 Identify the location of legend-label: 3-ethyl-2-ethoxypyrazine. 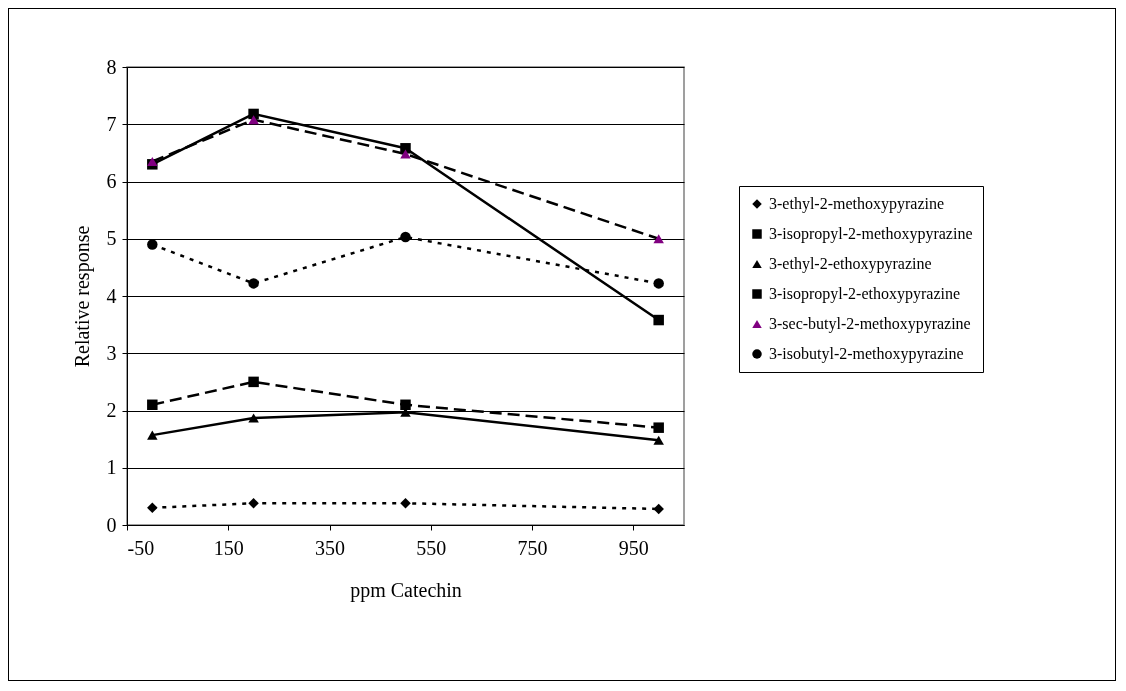
(850, 264).